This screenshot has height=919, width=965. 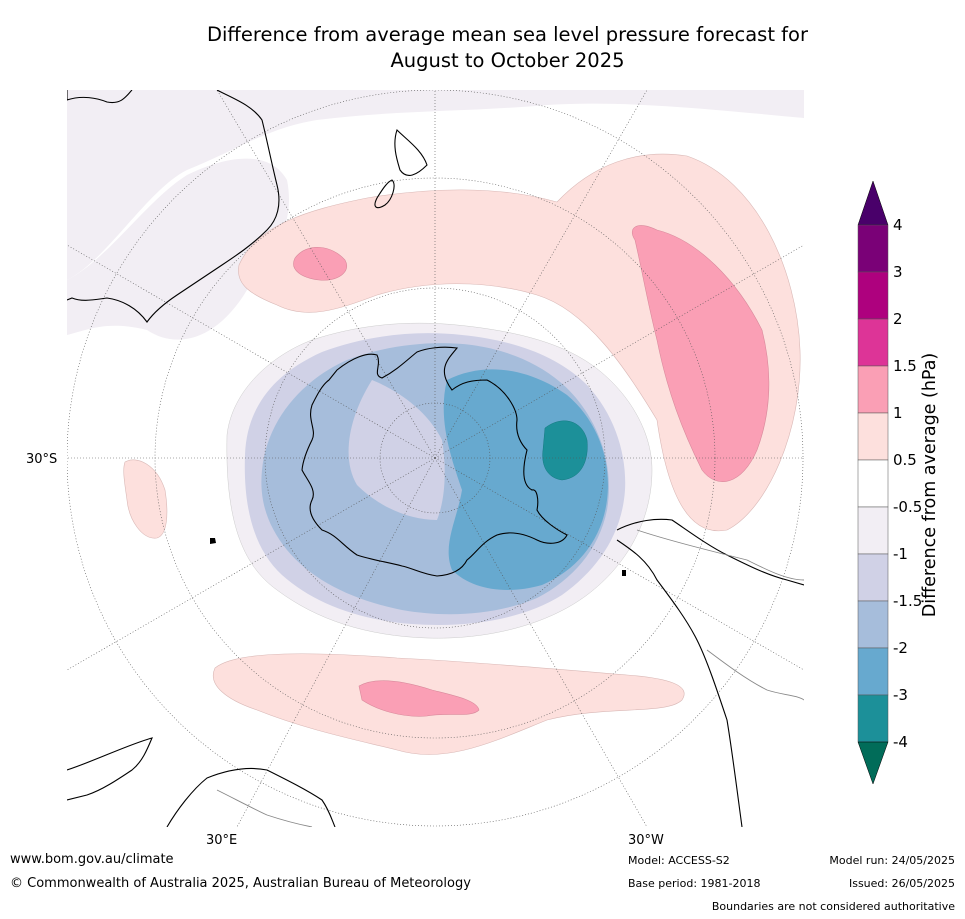 I want to click on antarctica-coastline, so click(x=434, y=461).